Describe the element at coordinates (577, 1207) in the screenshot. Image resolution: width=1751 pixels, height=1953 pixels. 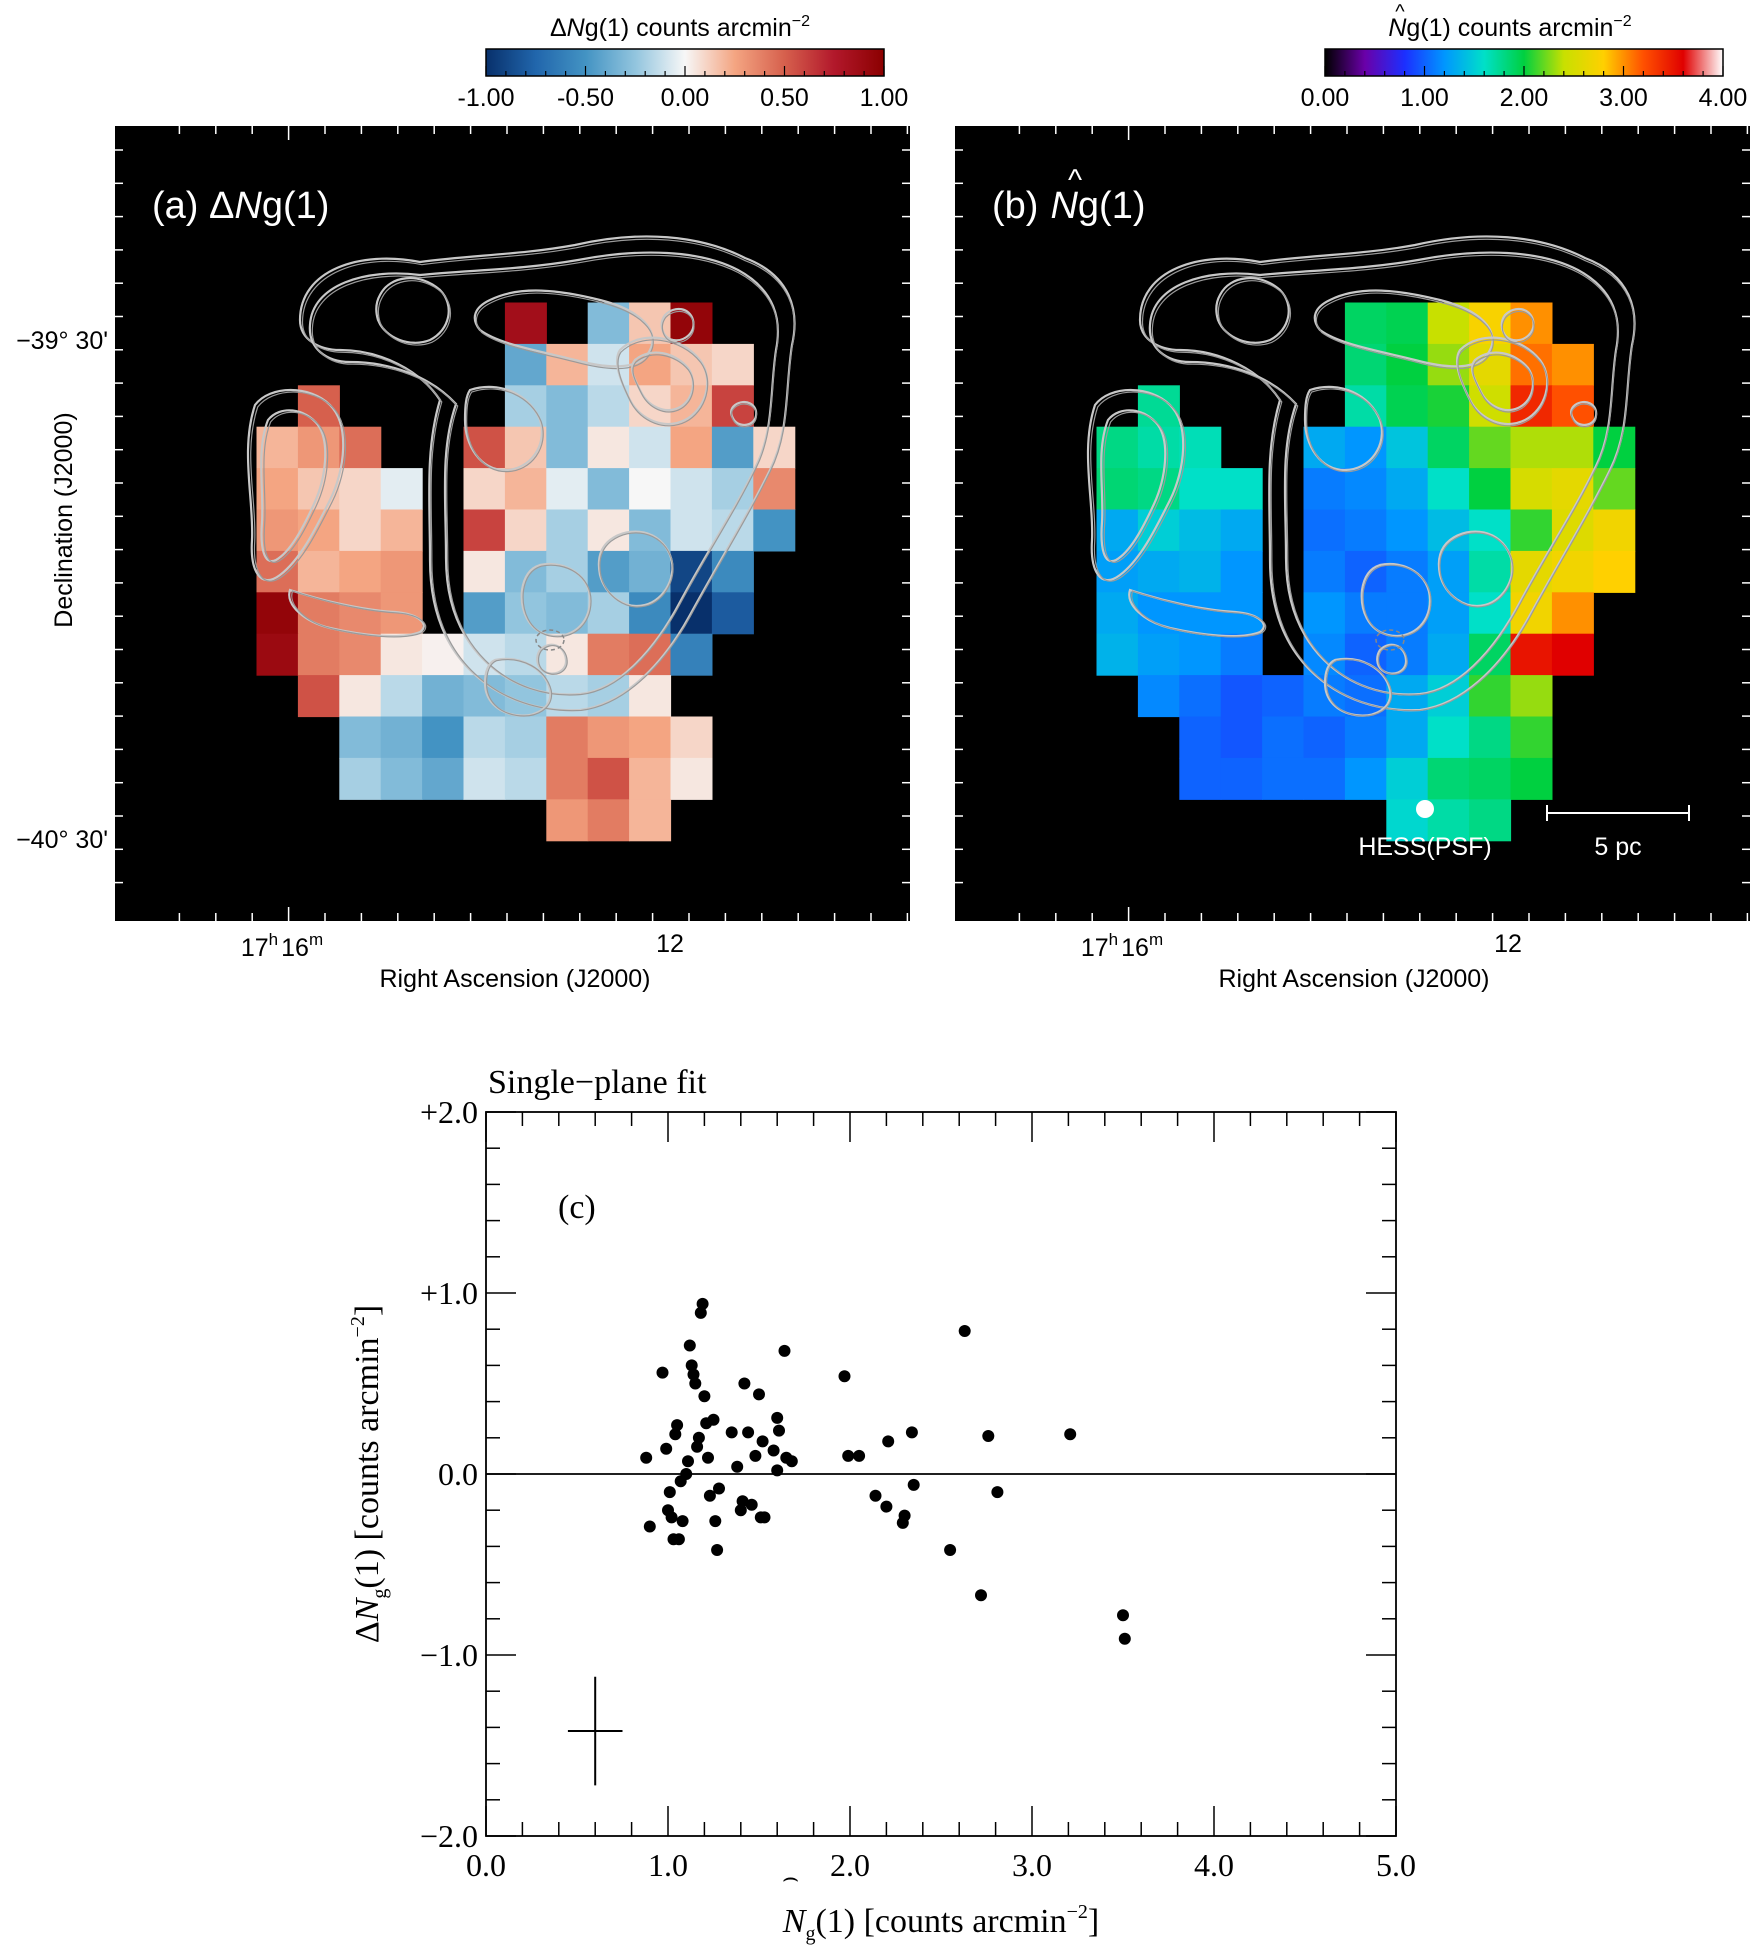
I see `panel-c-label: (c)` at that location.